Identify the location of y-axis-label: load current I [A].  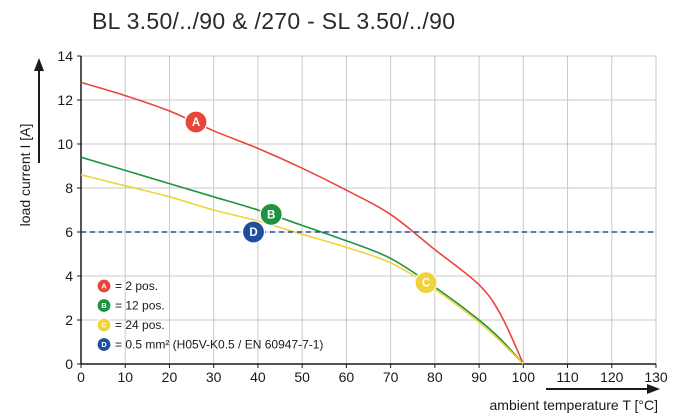
(25, 175).